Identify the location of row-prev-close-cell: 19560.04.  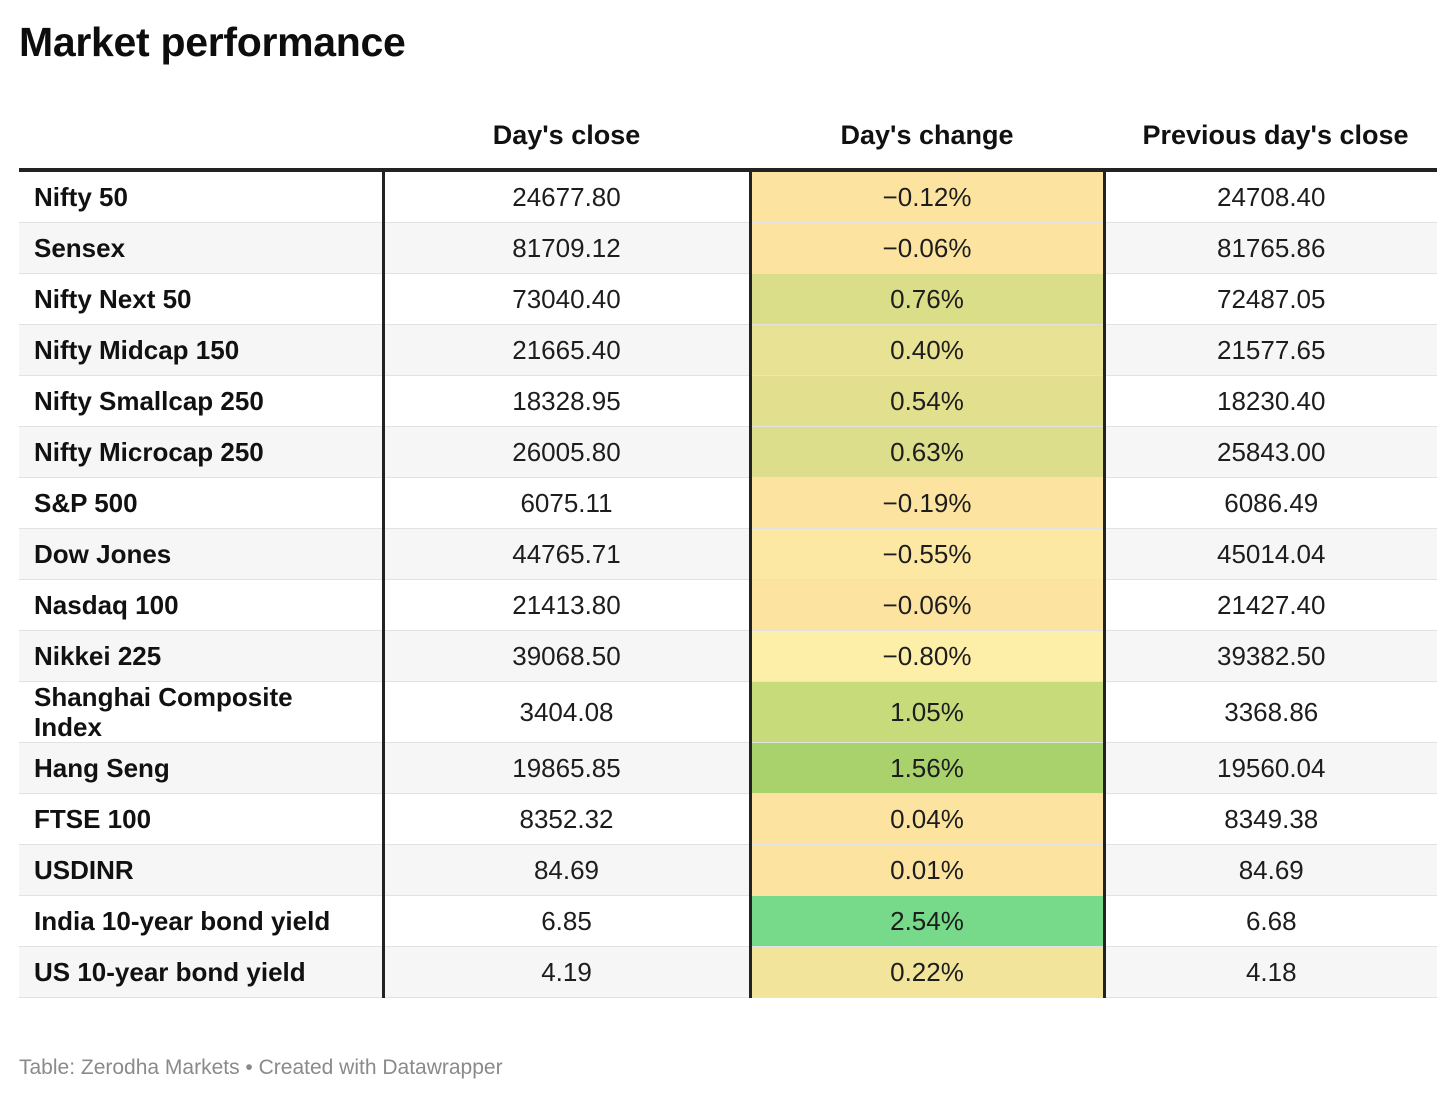
(1269, 768).